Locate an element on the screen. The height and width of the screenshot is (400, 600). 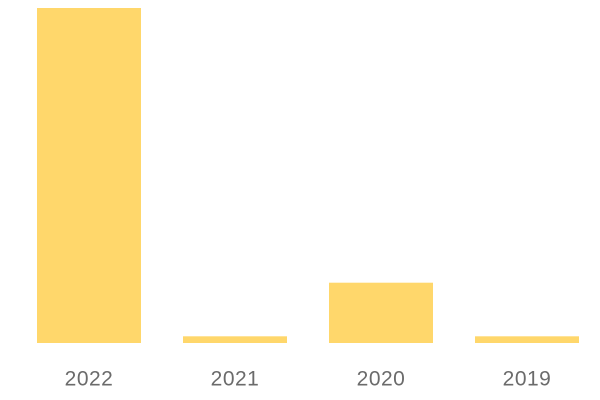
x-tick-label: 2020 is located at coordinates (381, 379).